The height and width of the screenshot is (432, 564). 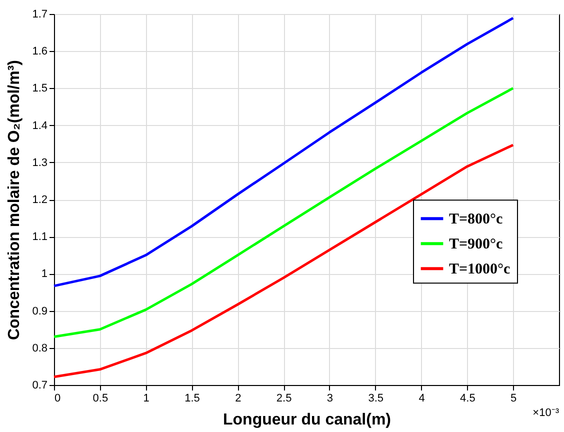 What do you see at coordinates (330, 398) in the screenshot?
I see `x-tick-label: 3` at bounding box center [330, 398].